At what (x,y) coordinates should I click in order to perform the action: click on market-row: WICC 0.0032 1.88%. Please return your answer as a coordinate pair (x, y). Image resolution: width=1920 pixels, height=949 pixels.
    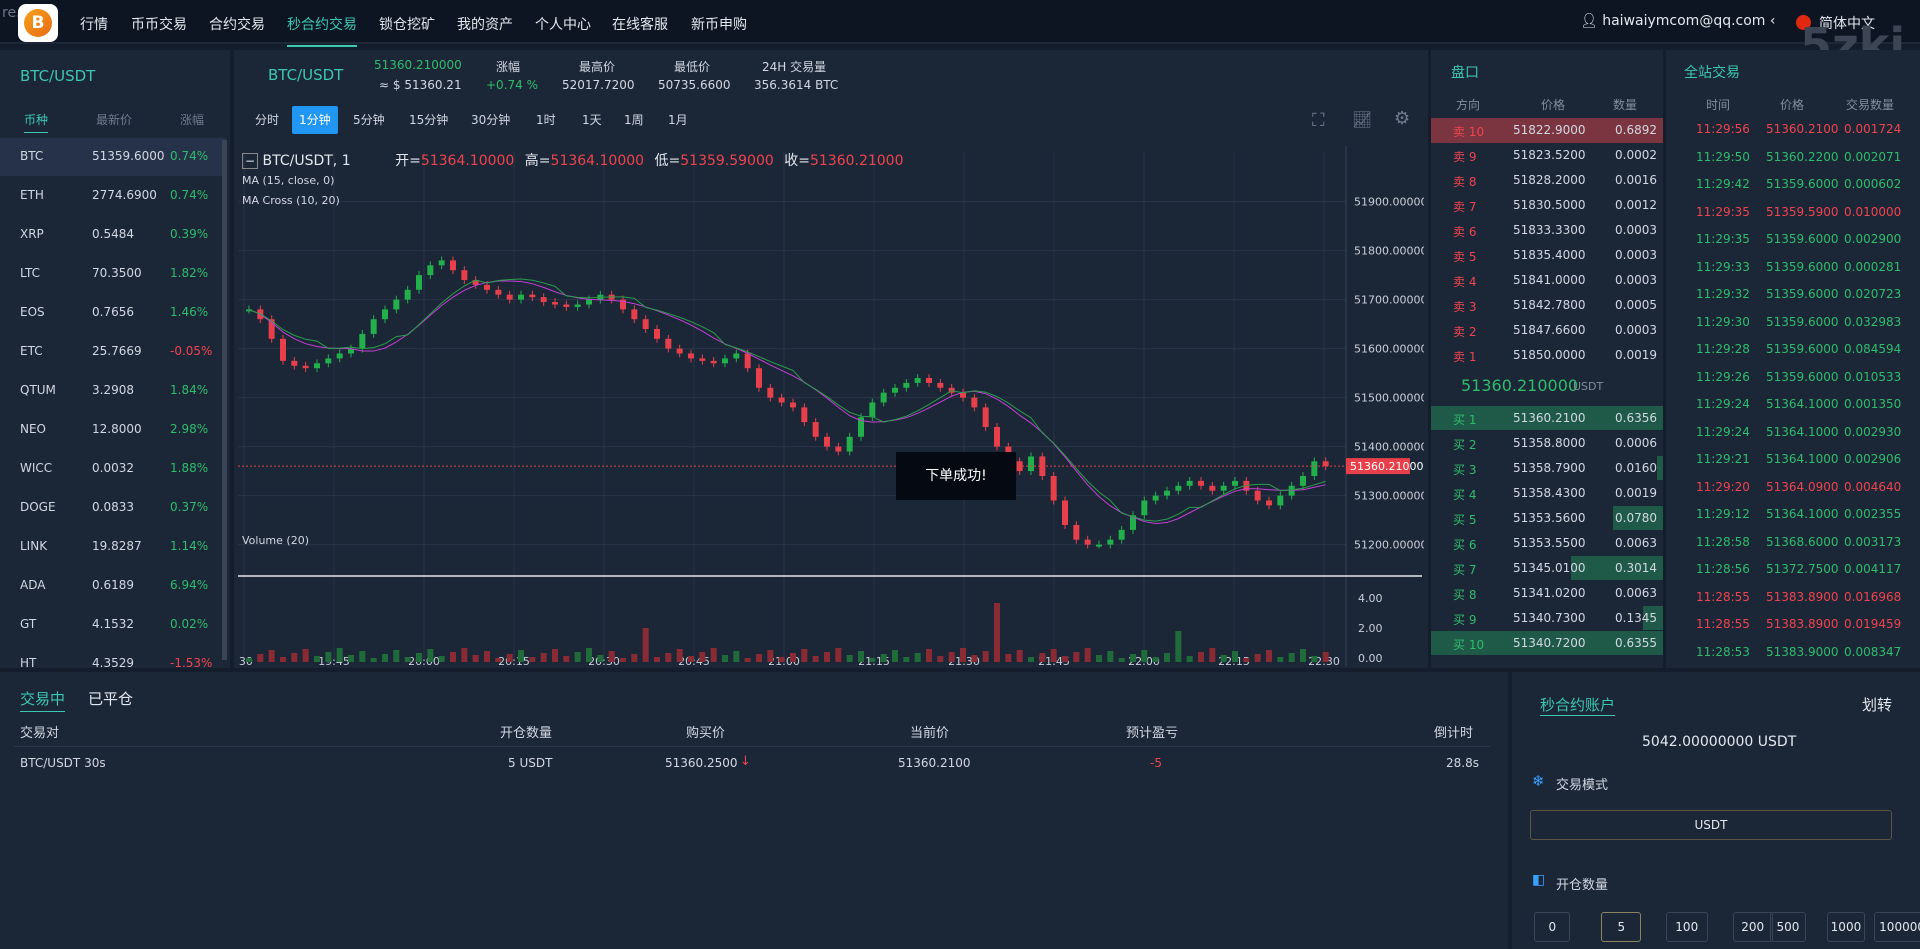
    Looking at the image, I should click on (113, 469).